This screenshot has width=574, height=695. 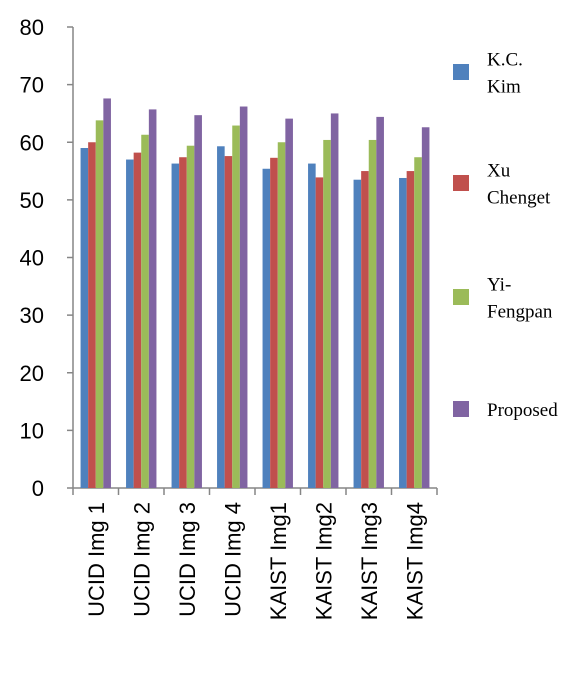 I want to click on y-tick-label: 30, so click(x=32, y=315).